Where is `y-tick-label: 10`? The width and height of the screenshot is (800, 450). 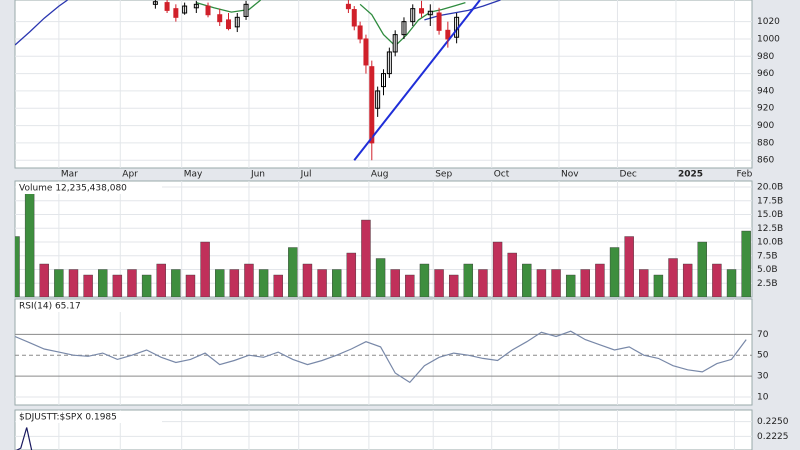
y-tick-label: 10 is located at coordinates (763, 397).